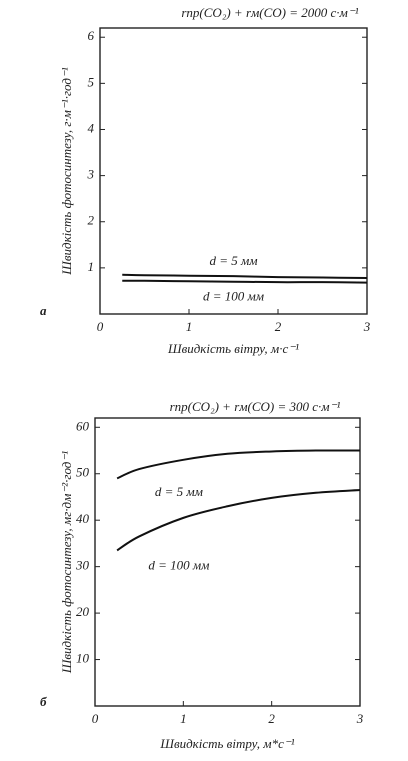 The width and height of the screenshot is (408, 761). I want to click on y-tick-label: 10, so click(83, 658).